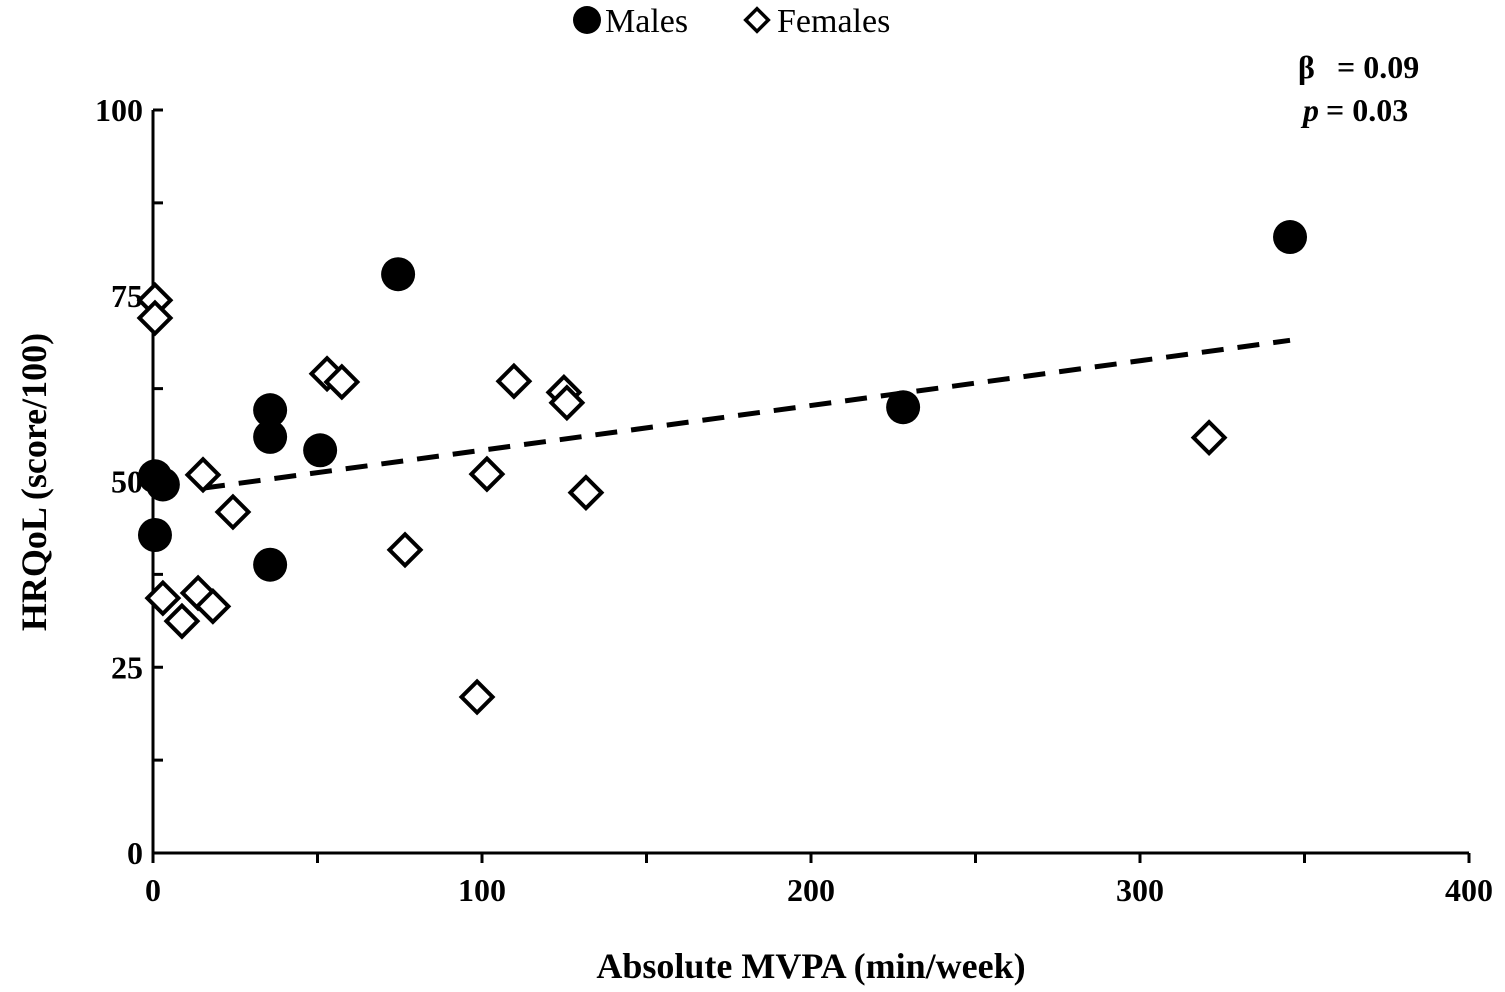 This screenshot has height=992, width=1505. What do you see at coordinates (127, 482) in the screenshot?
I see `y-tick-label: 50` at bounding box center [127, 482].